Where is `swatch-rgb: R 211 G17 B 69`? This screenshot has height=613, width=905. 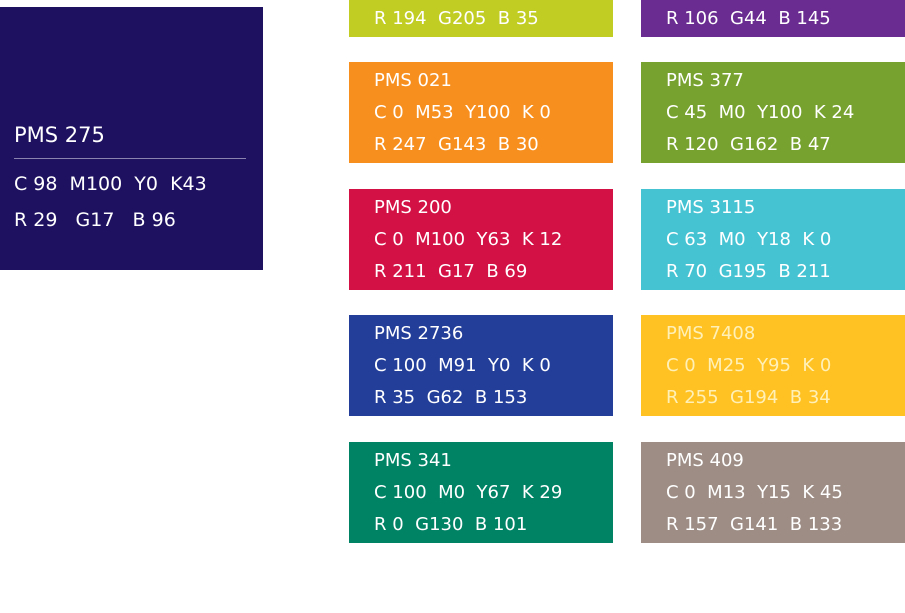
swatch-rgb: R 211 G17 B 69 is located at coordinates (451, 271).